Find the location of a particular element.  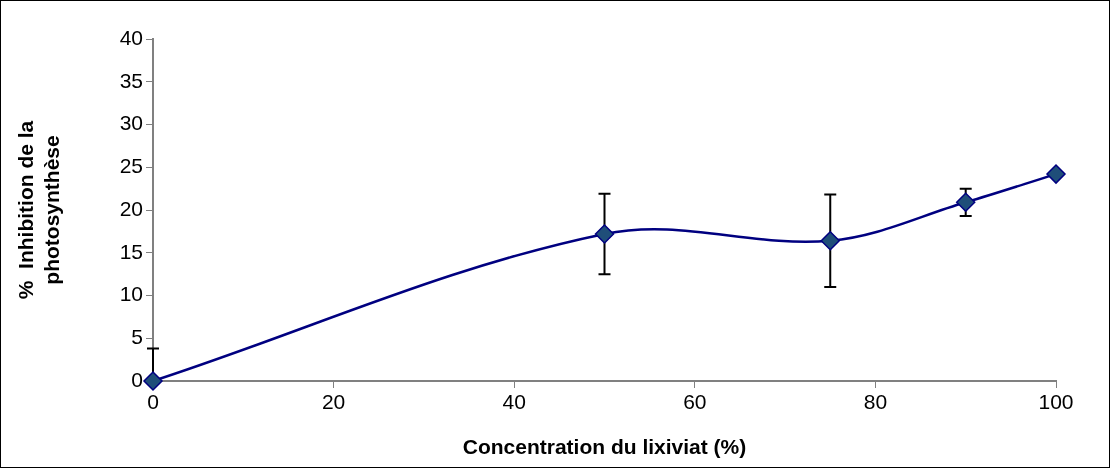

y-tick-label: 35 is located at coordinates (131, 80).